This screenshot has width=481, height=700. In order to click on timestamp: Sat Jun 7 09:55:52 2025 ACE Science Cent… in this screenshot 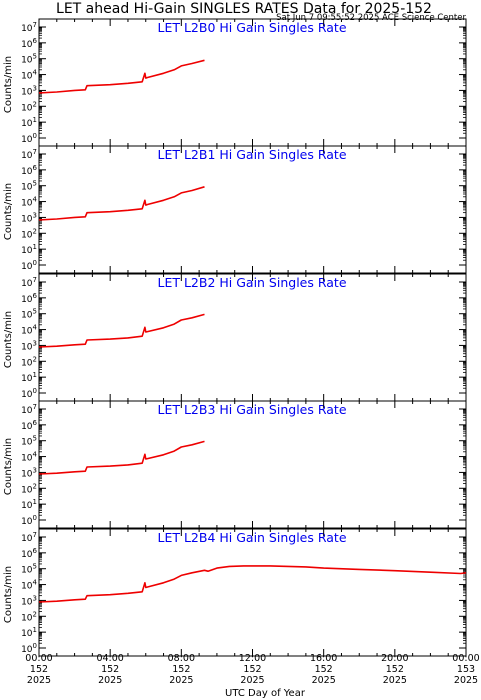, I will do `click(371, 18)`.